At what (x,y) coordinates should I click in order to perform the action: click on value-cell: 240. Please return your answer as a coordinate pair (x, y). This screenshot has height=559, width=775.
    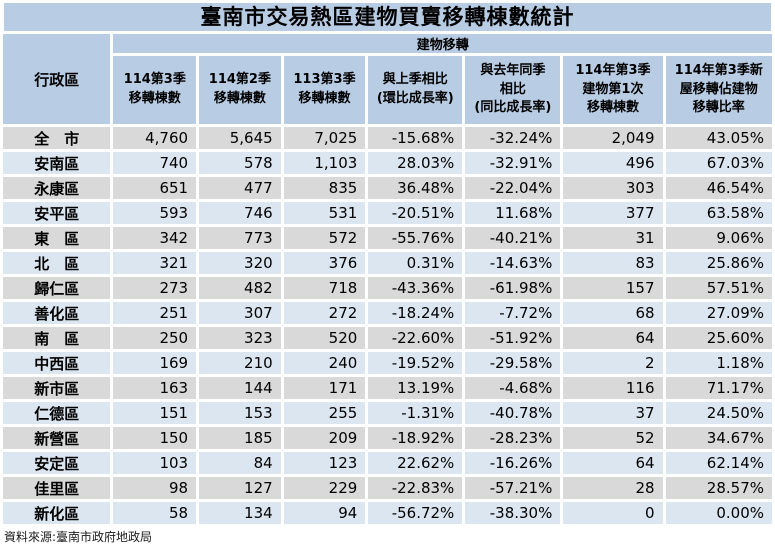
    Looking at the image, I should click on (324, 363).